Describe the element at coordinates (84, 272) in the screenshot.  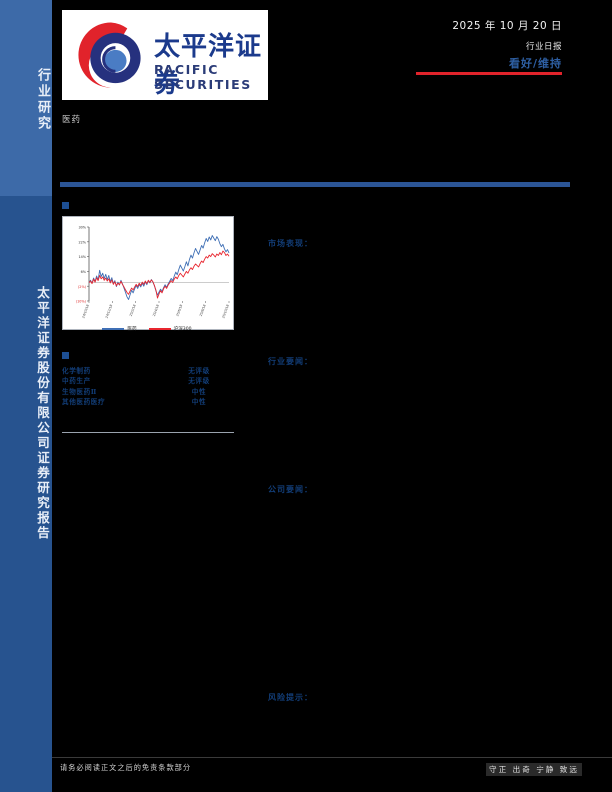
I see `svg-text: 6%` at that location.